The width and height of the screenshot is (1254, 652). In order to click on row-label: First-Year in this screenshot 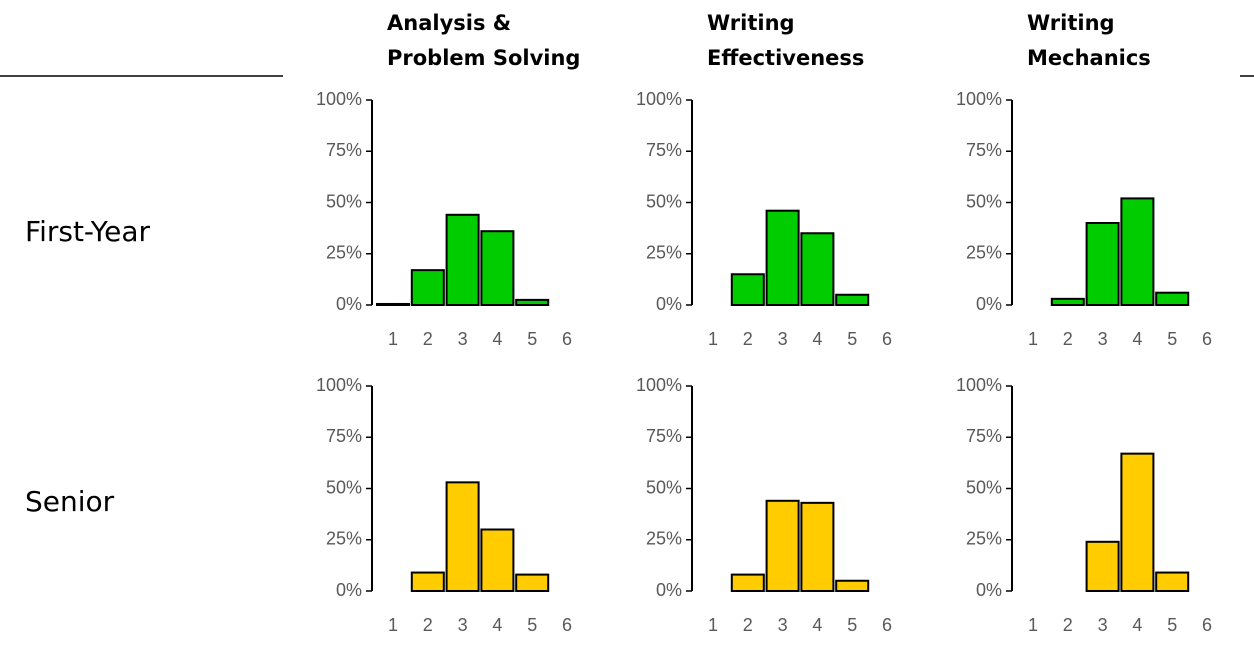, I will do `click(87, 231)`.